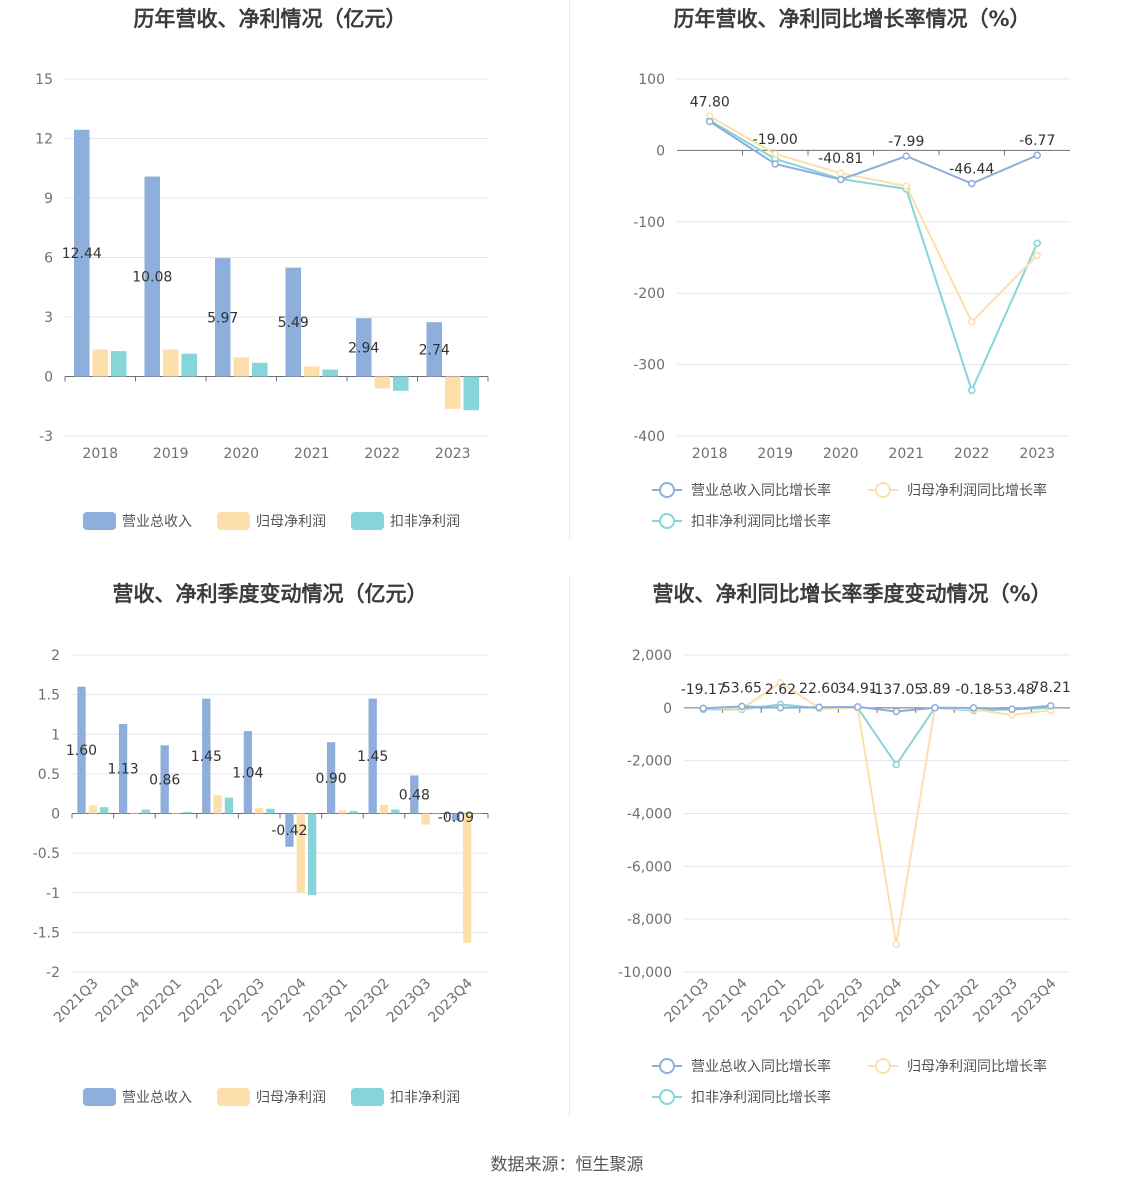 This screenshot has width=1134, height=1188. Describe the element at coordinates (53, 973) in the screenshot. I see `y-tick-label: -2` at that location.